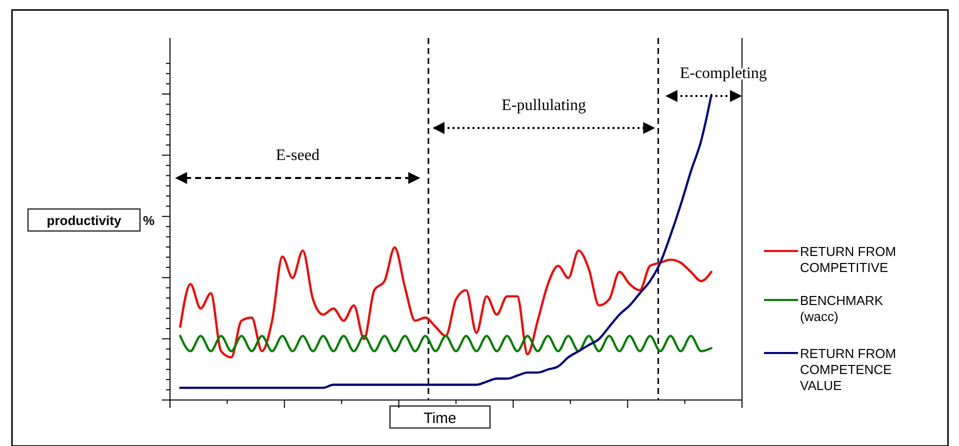 This screenshot has height=446, width=959. What do you see at coordinates (440, 418) in the screenshot?
I see `x-axis-title: Time` at bounding box center [440, 418].